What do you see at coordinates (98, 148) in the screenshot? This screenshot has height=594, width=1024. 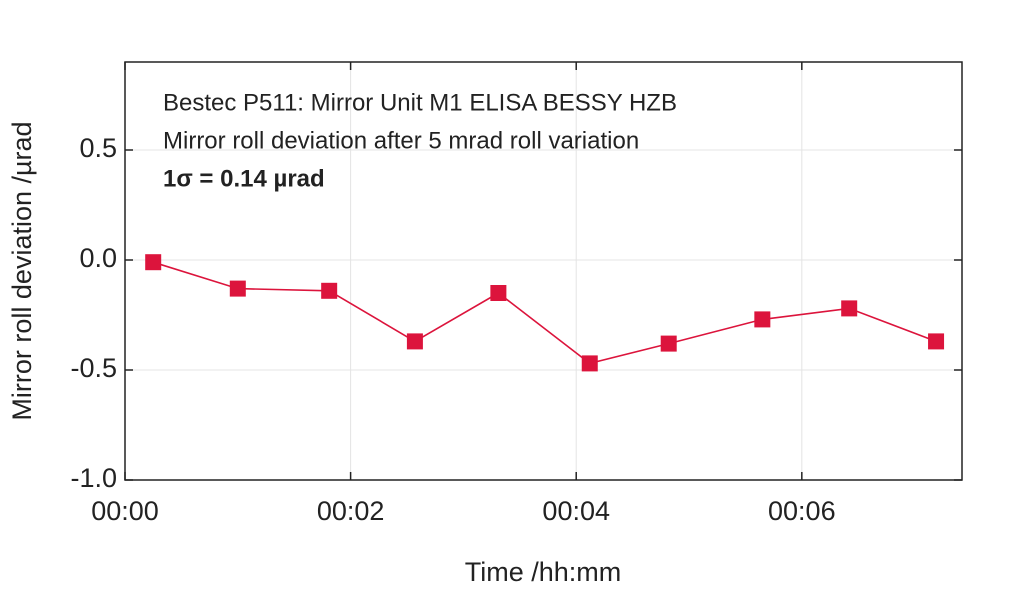 I see `y-tick-label: 0.5` at bounding box center [98, 148].